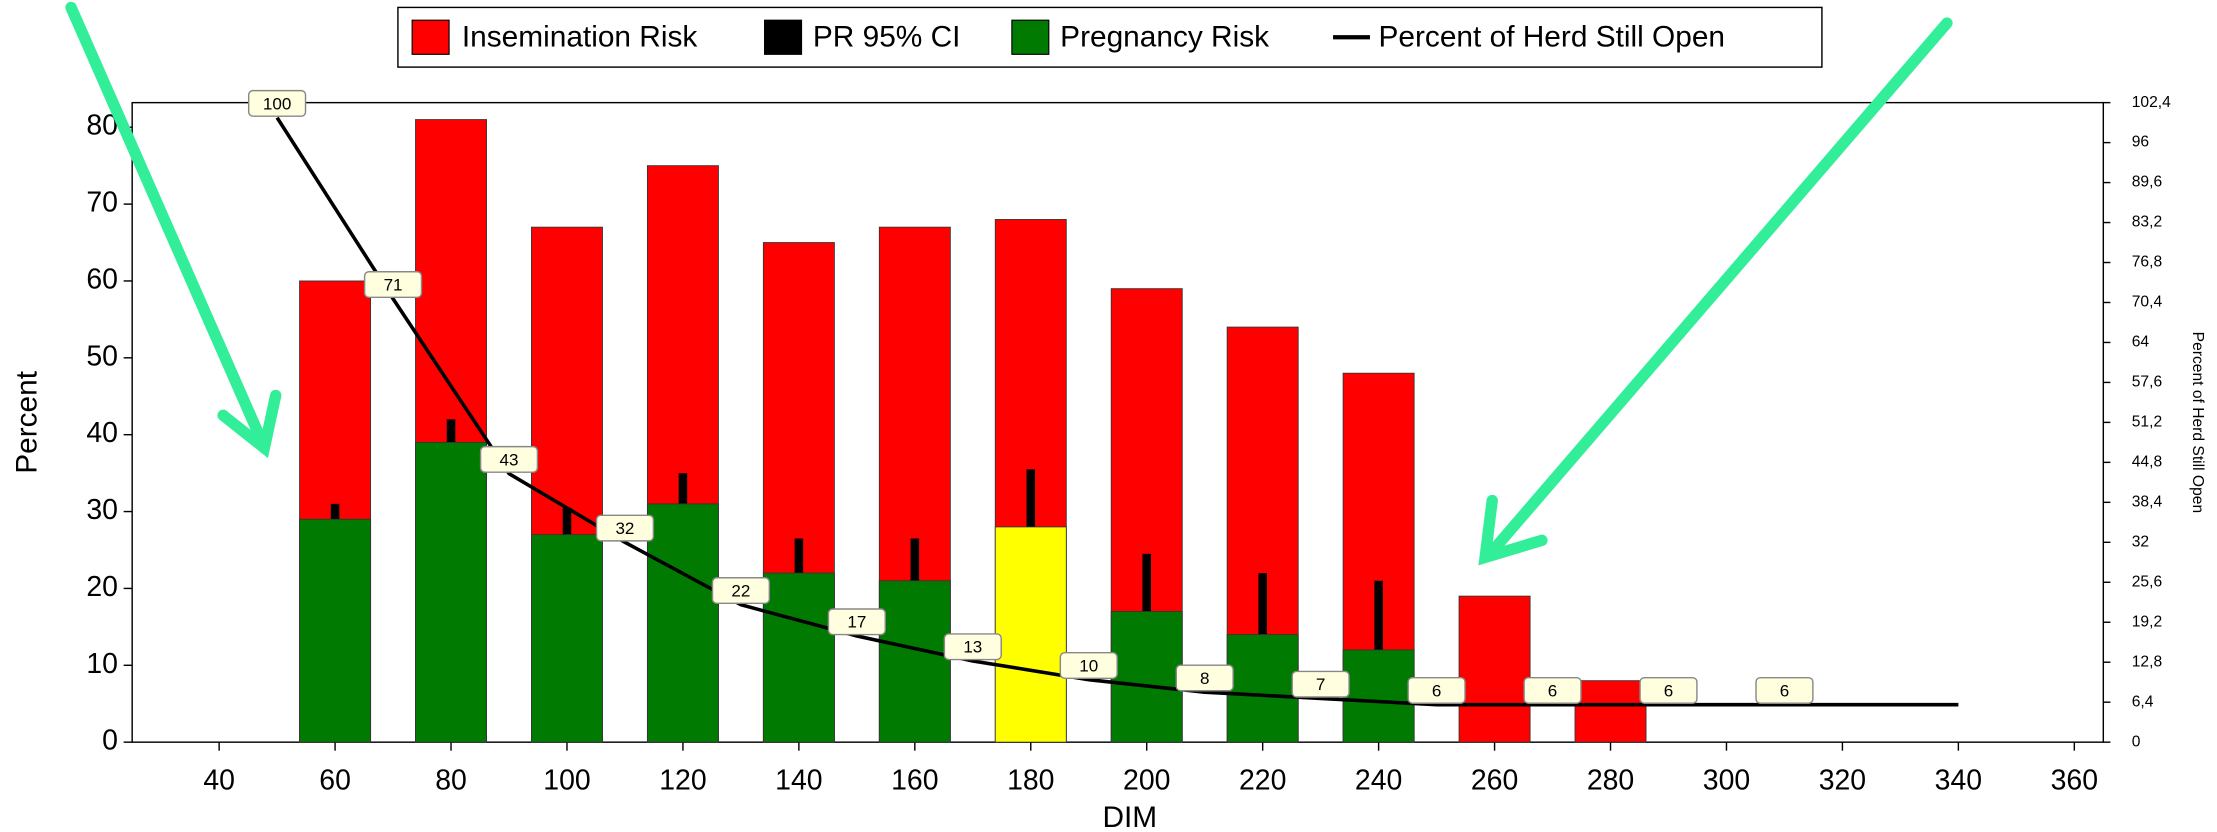  I want to click on y2-tick-label: 89,6, so click(2147, 182).